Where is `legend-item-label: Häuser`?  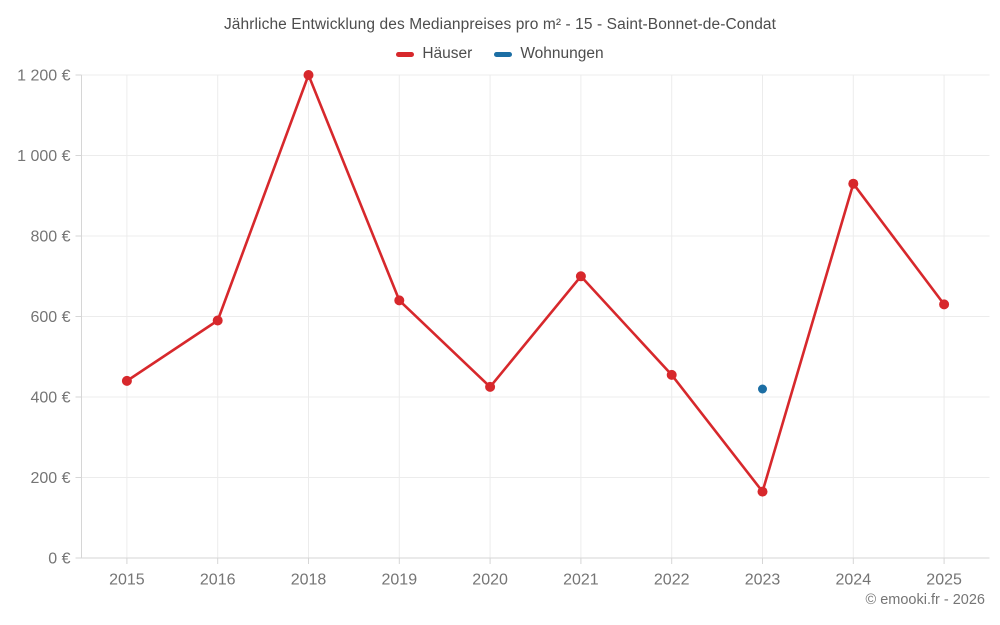 legend-item-label: Häuser is located at coordinates (447, 53).